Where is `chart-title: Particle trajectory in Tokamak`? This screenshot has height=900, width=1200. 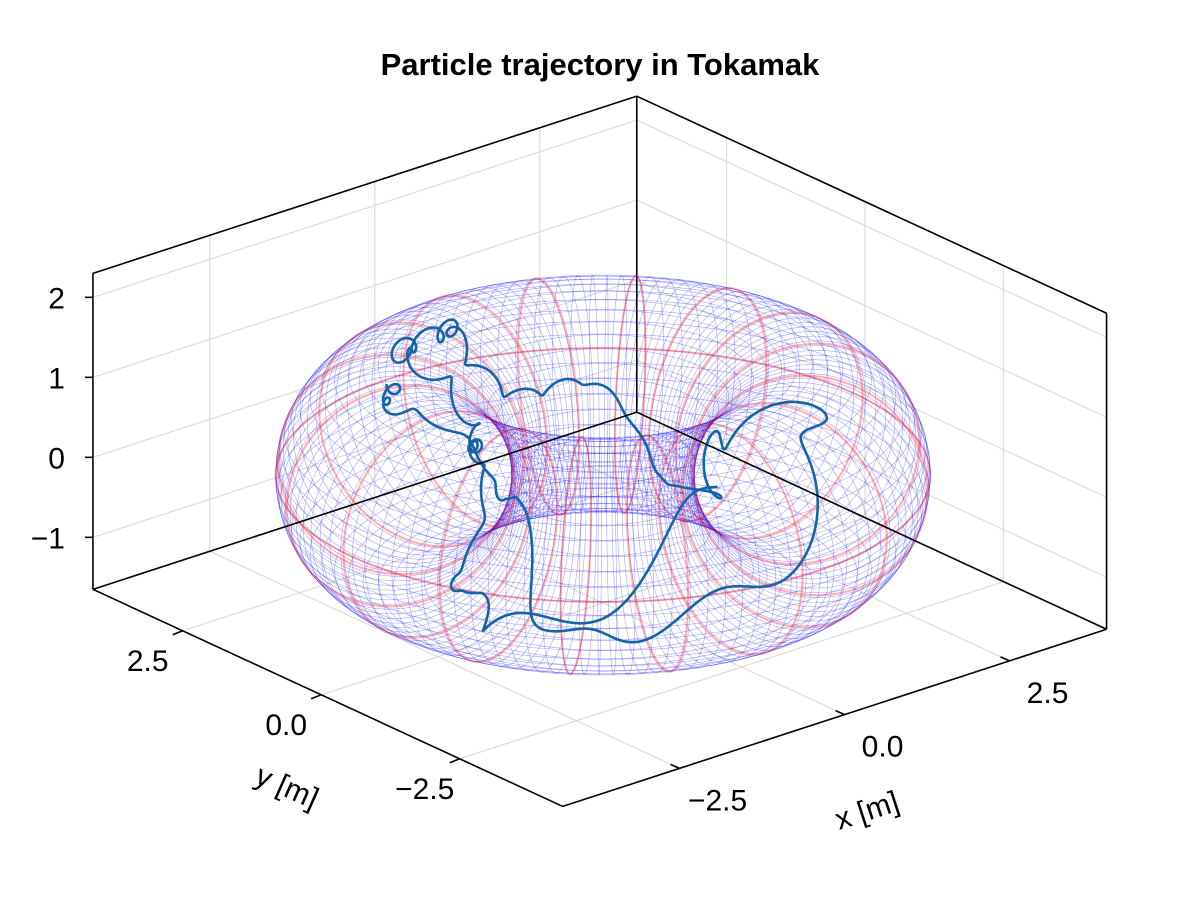 chart-title: Particle trajectory in Tokamak is located at coordinates (601, 64).